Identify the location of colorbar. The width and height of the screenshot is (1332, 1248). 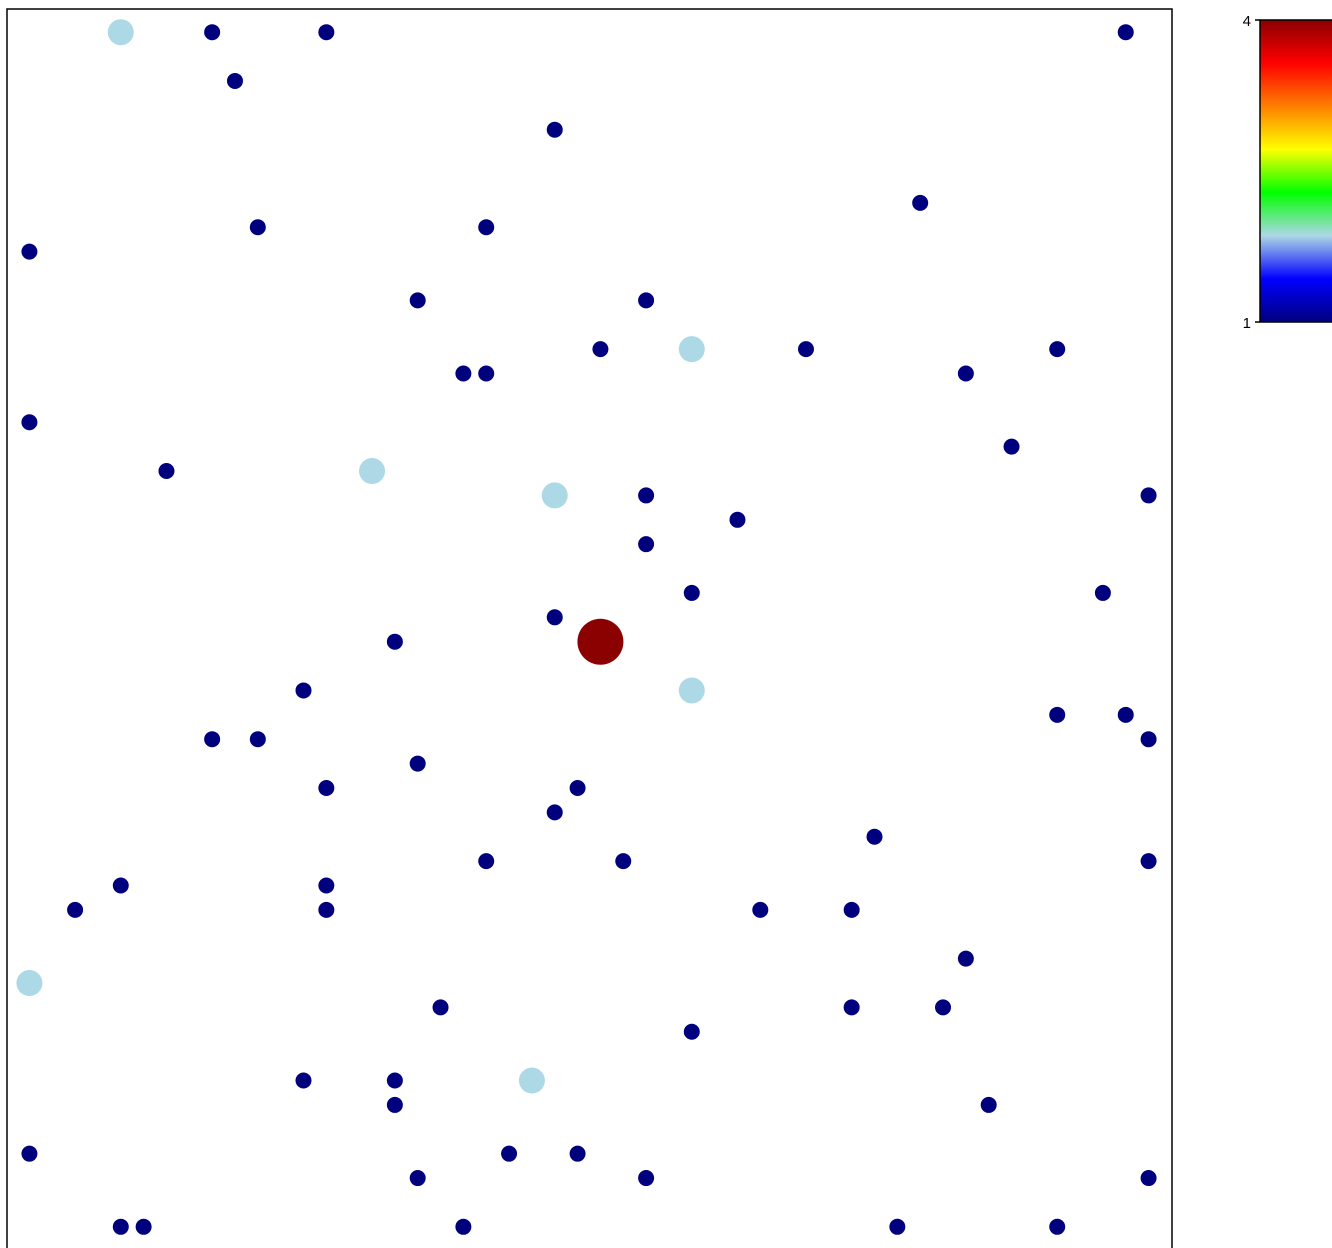
(1295, 171).